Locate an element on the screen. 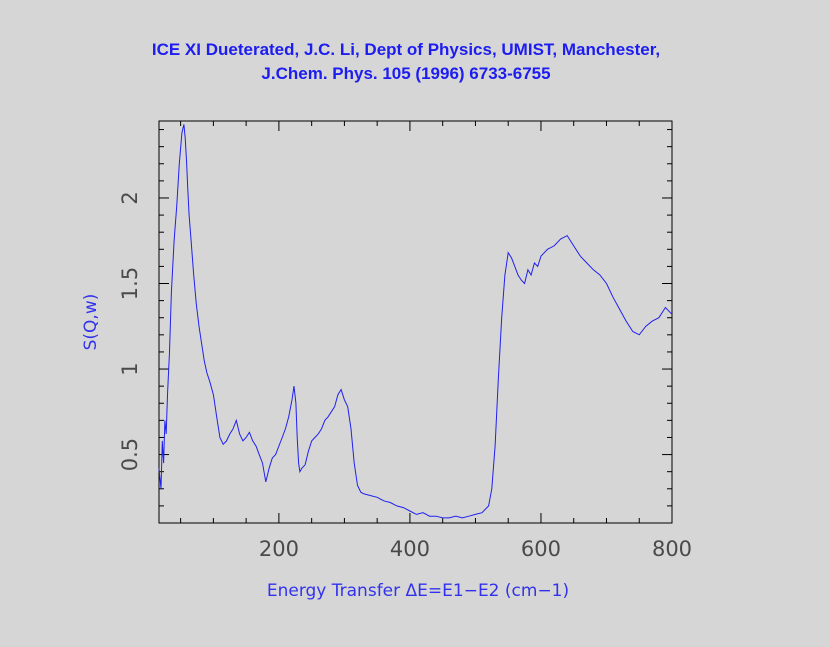 The width and height of the screenshot is (830, 647). y-tick-label: 2 is located at coordinates (130, 197).